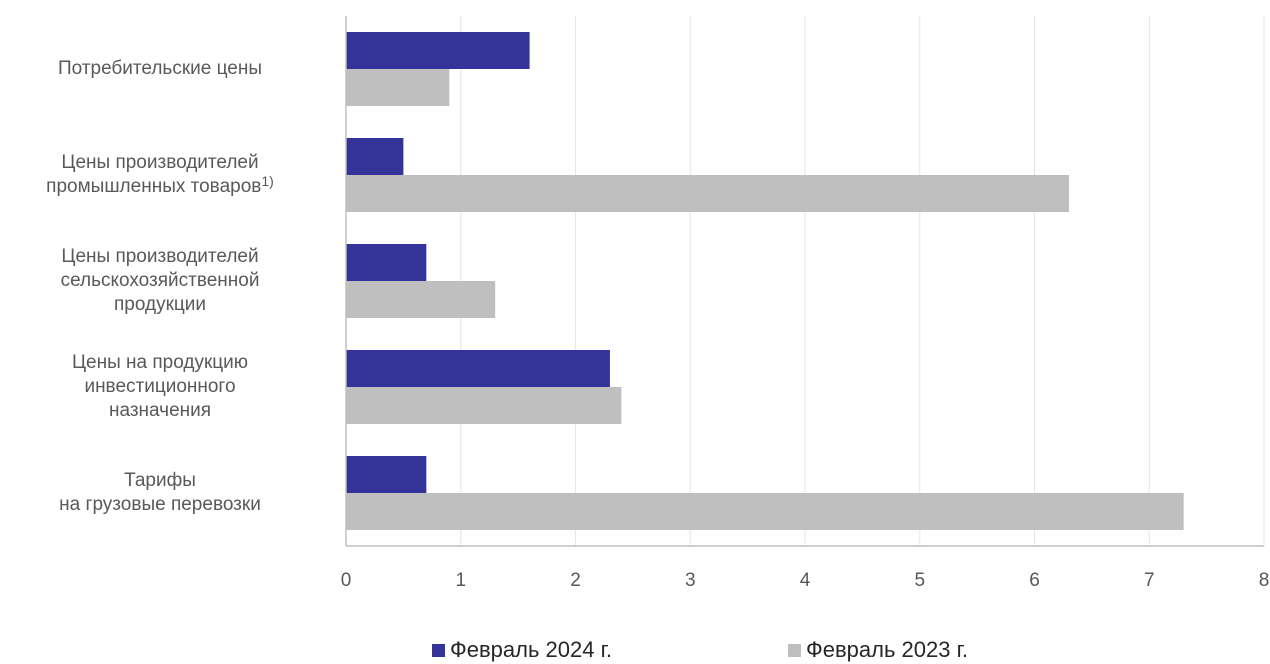 The width and height of the screenshot is (1270, 664). Describe the element at coordinates (160, 504) in the screenshot. I see `category-label-line: на грузовые перевозки` at that location.